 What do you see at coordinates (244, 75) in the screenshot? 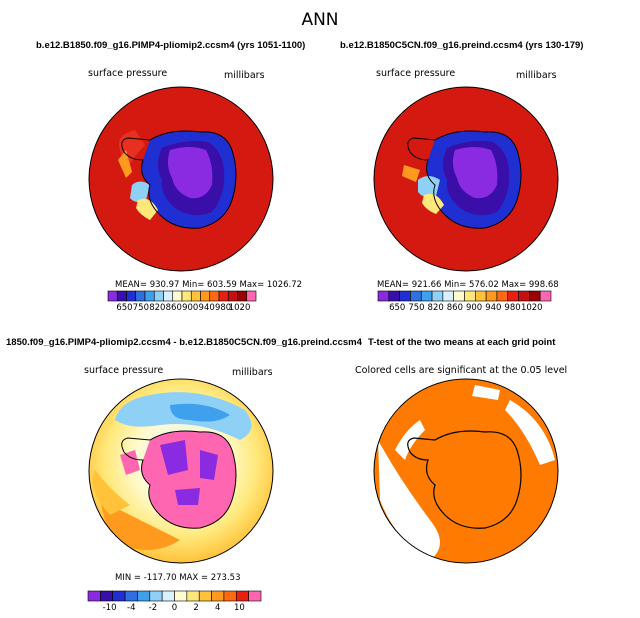
I see `panel-1-units: millibars` at bounding box center [244, 75].